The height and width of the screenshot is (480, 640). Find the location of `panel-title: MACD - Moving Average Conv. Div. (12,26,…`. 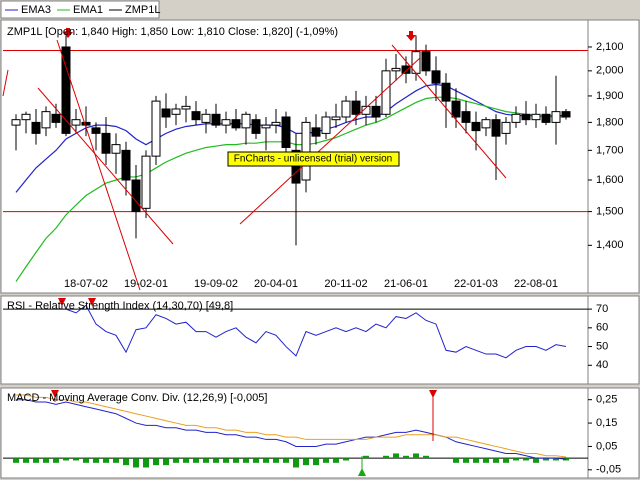

panel-title: MACD - Moving Average Conv. Div. (12,26,… is located at coordinates (137, 398).